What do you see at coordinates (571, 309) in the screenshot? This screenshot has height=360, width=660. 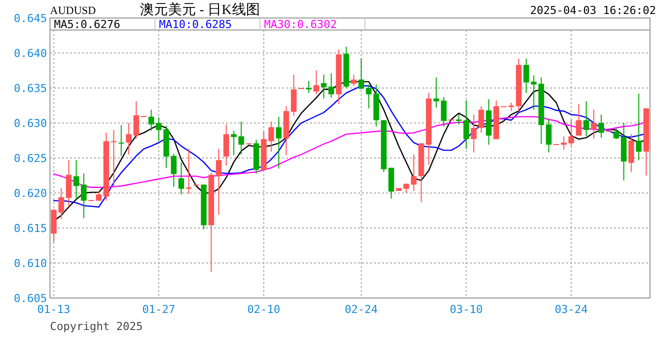 I see `x-tick-label: 03-24` at bounding box center [571, 309].